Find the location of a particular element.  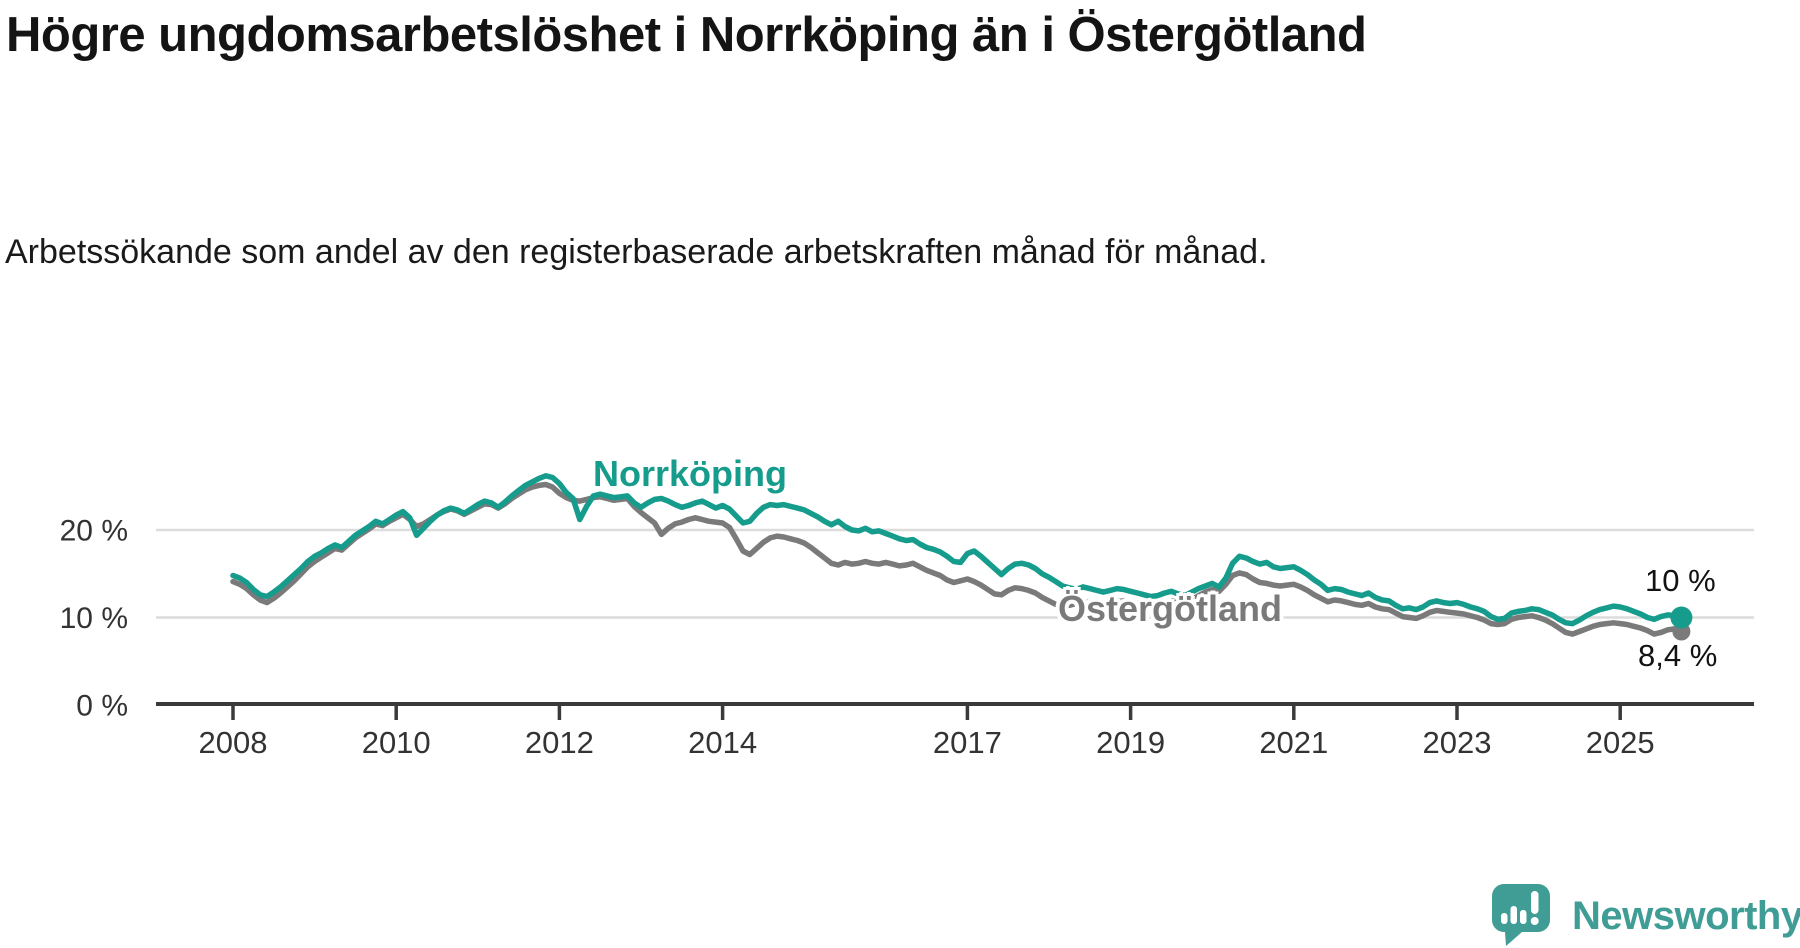

x-tick-label: 2012 is located at coordinates (559, 742).